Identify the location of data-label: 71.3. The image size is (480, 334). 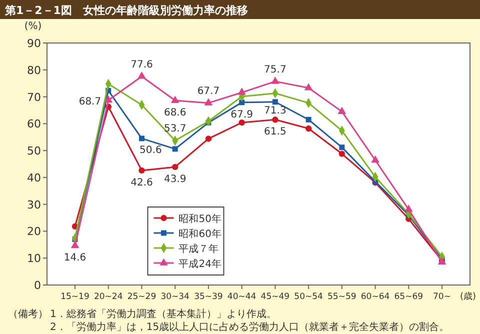
(275, 110).